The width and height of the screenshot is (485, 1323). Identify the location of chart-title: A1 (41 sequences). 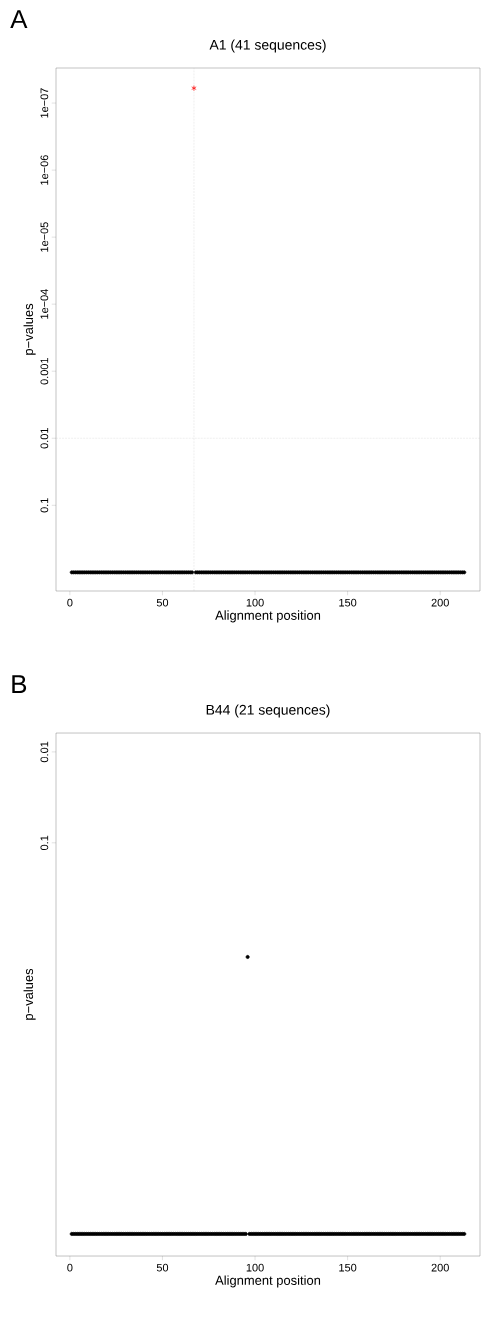
(267, 46).